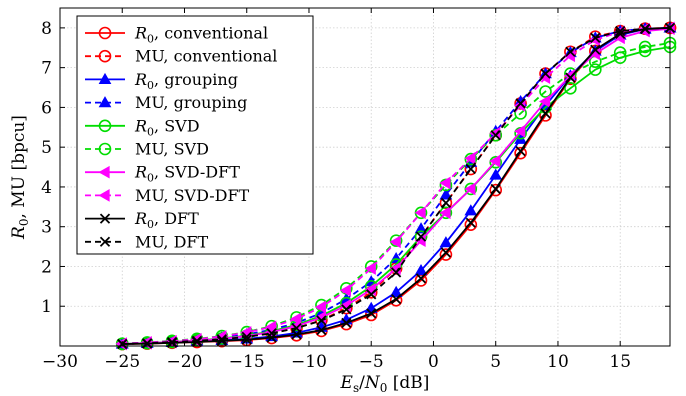  Describe the element at coordinates (176, 35) in the screenshot. I see `legend-item: R0, conventional` at that location.